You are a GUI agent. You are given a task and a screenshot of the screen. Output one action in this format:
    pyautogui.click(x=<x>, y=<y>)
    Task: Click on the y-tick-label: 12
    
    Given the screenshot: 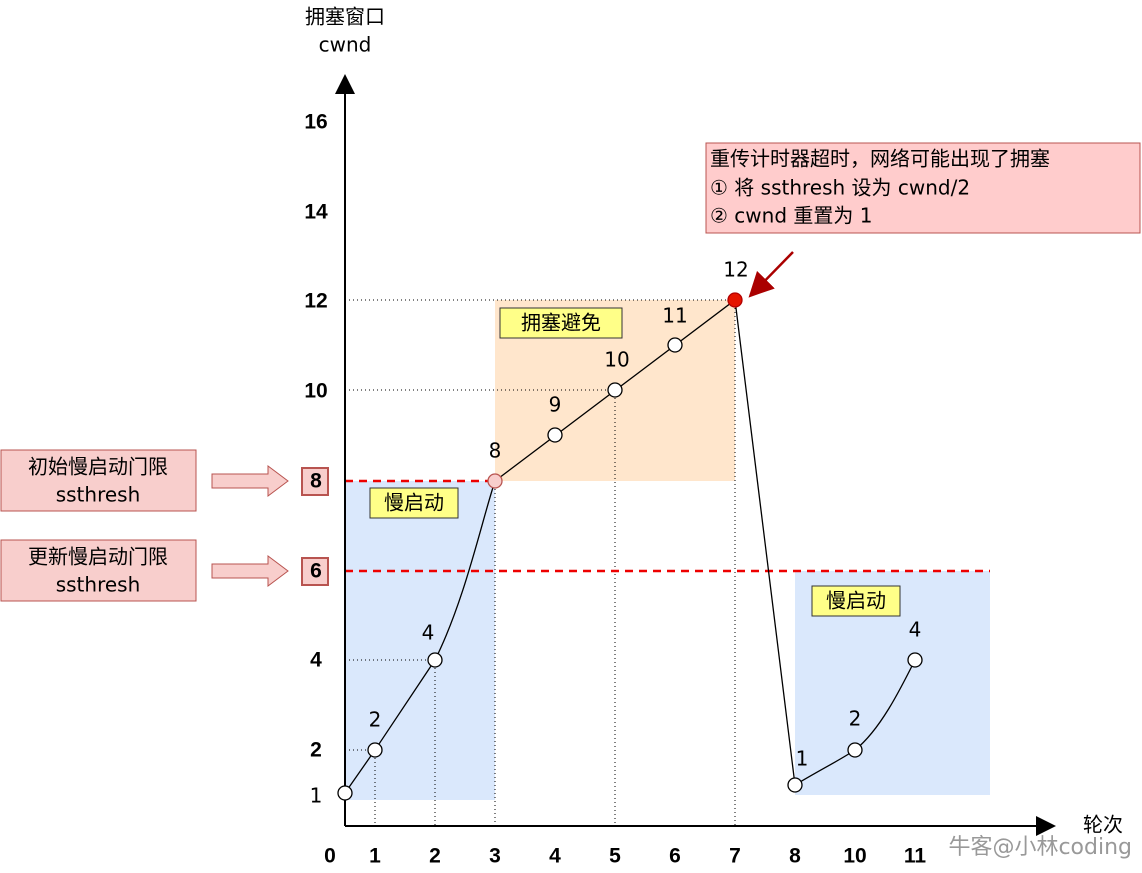 What is the action you would take?
    pyautogui.click(x=315, y=301)
    